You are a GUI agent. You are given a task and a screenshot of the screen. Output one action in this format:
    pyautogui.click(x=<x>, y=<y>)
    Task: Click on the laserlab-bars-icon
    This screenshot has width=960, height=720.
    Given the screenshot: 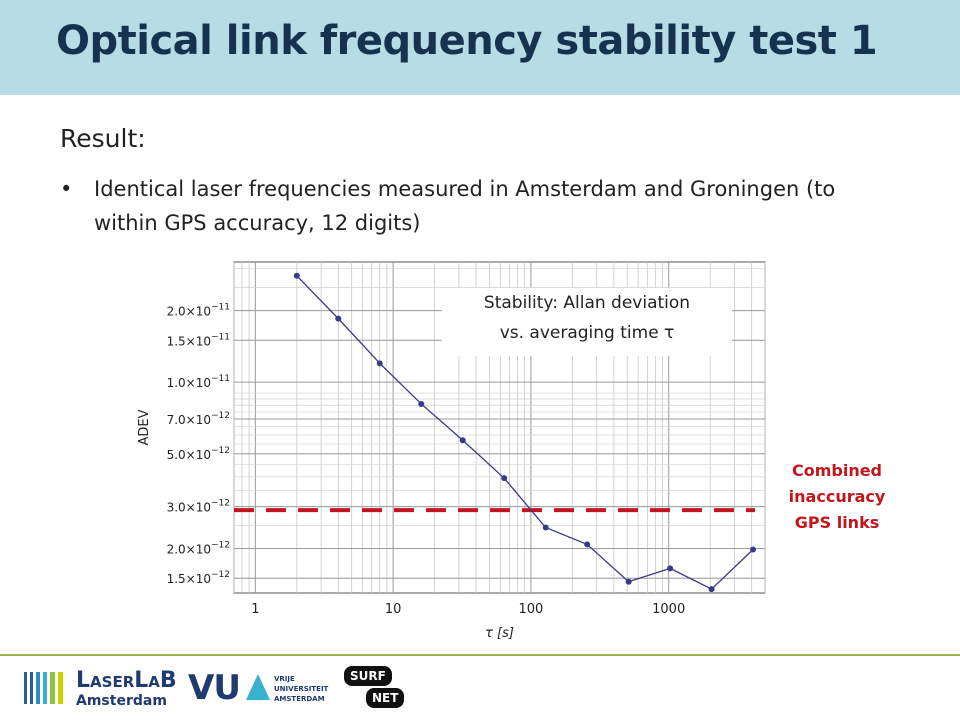 What is the action you would take?
    pyautogui.click(x=49, y=688)
    